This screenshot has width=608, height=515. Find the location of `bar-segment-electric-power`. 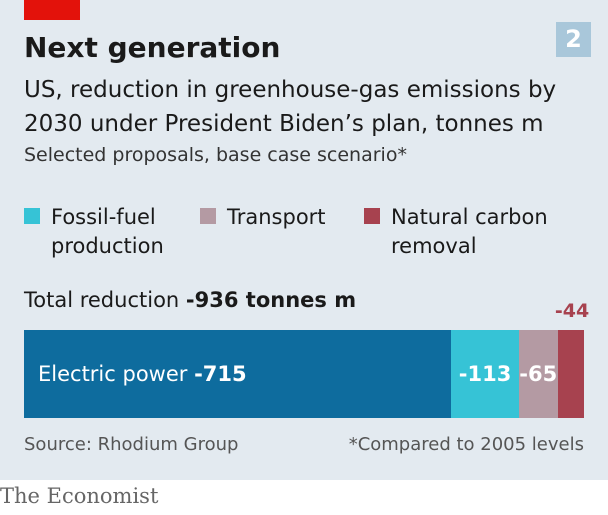

bar-segment-electric-power is located at coordinates (238, 374).